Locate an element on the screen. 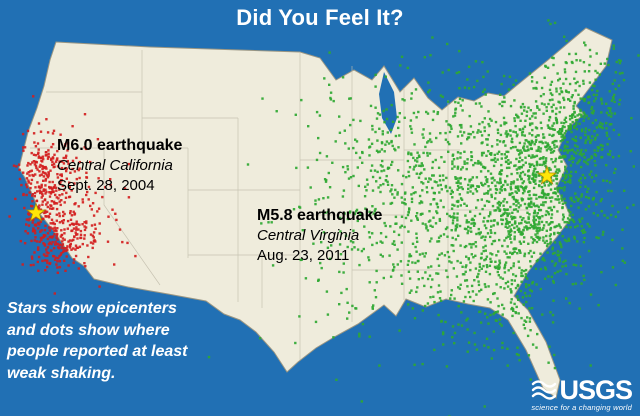 The height and width of the screenshot is (416, 640). usgs-tagline: science for a changing world is located at coordinates (581, 407).